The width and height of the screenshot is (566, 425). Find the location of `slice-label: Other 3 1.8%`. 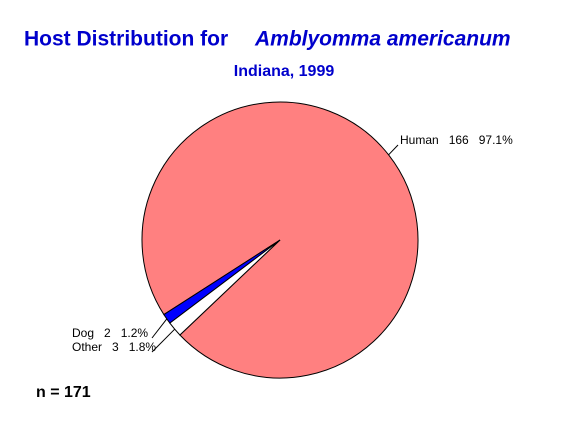

slice-label: Other 3 1.8% is located at coordinates (114, 347).